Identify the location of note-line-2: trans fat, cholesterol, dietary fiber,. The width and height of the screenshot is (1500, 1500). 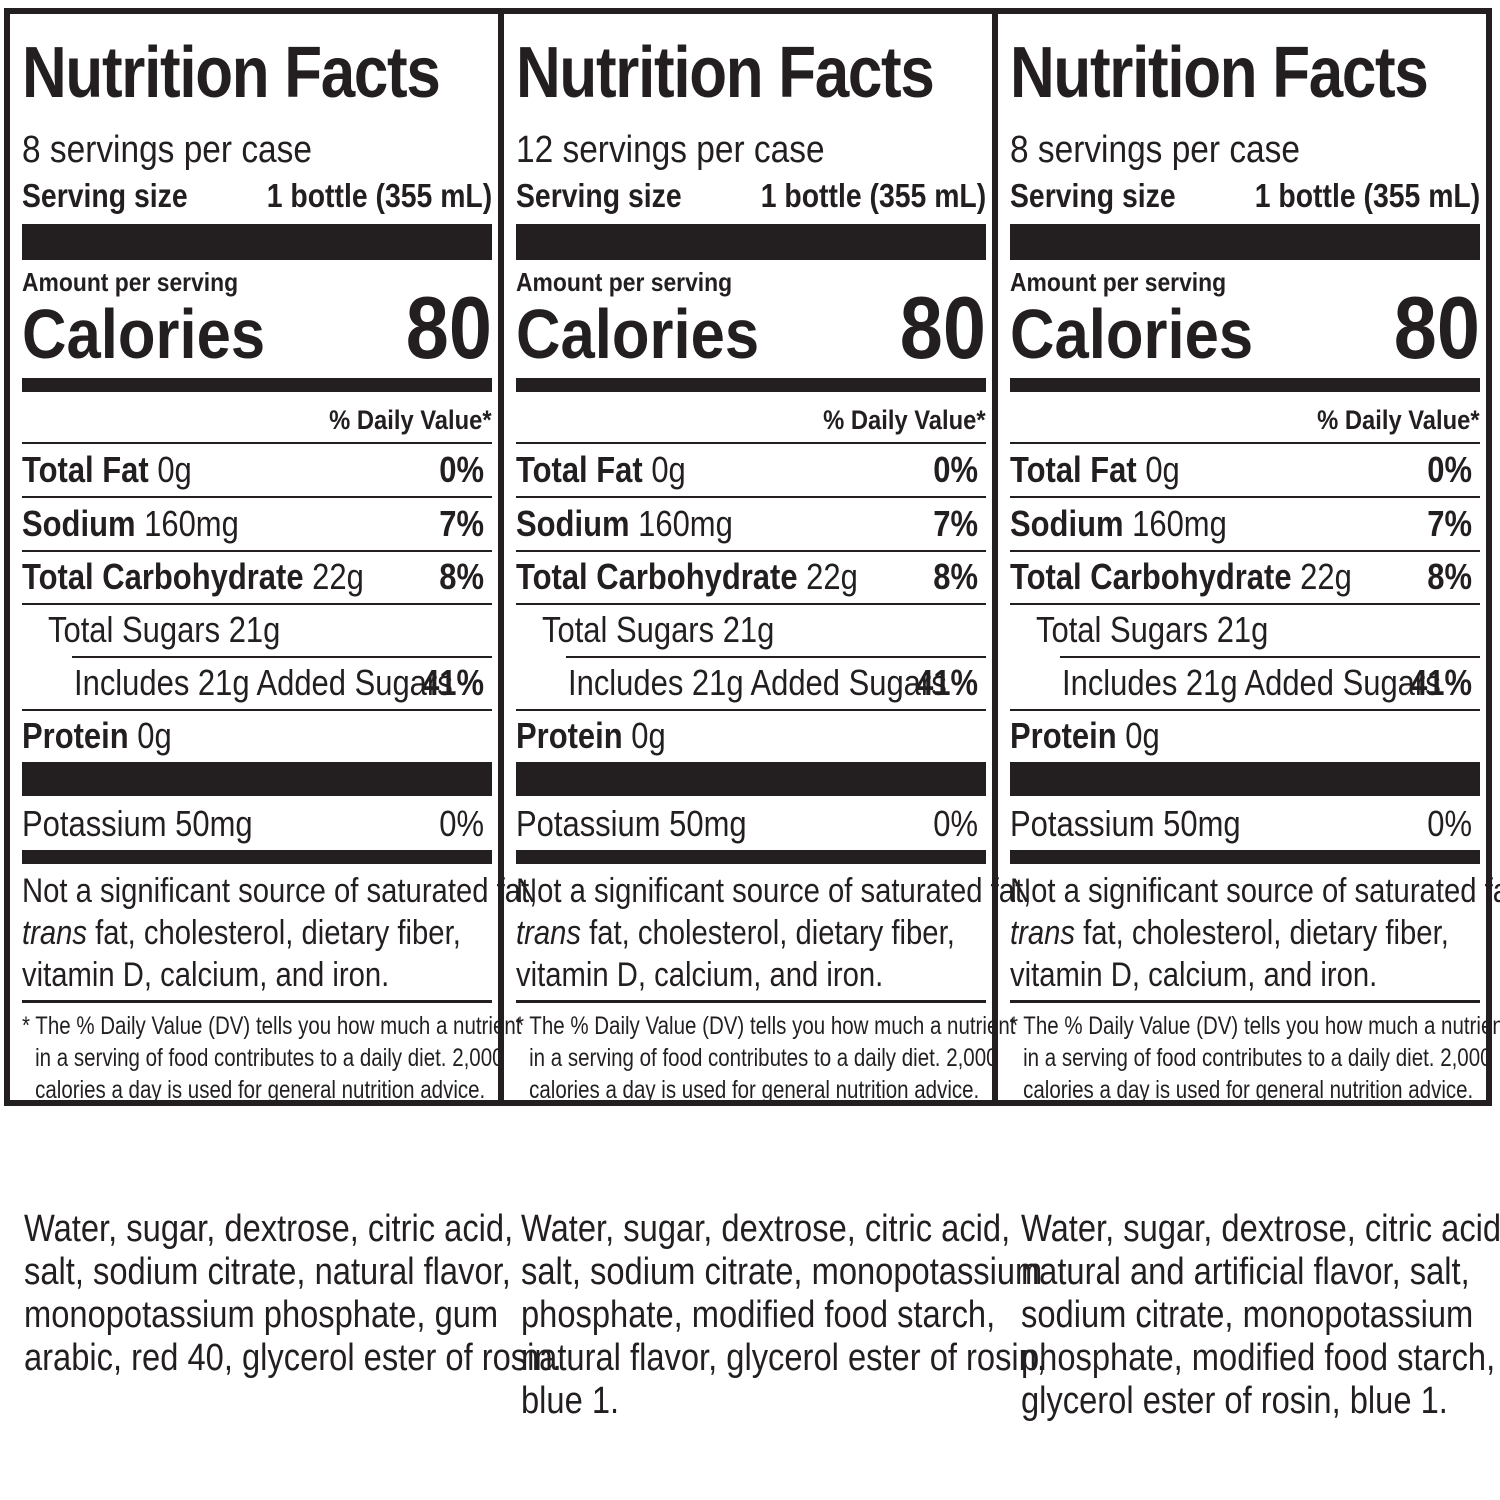
(241, 933).